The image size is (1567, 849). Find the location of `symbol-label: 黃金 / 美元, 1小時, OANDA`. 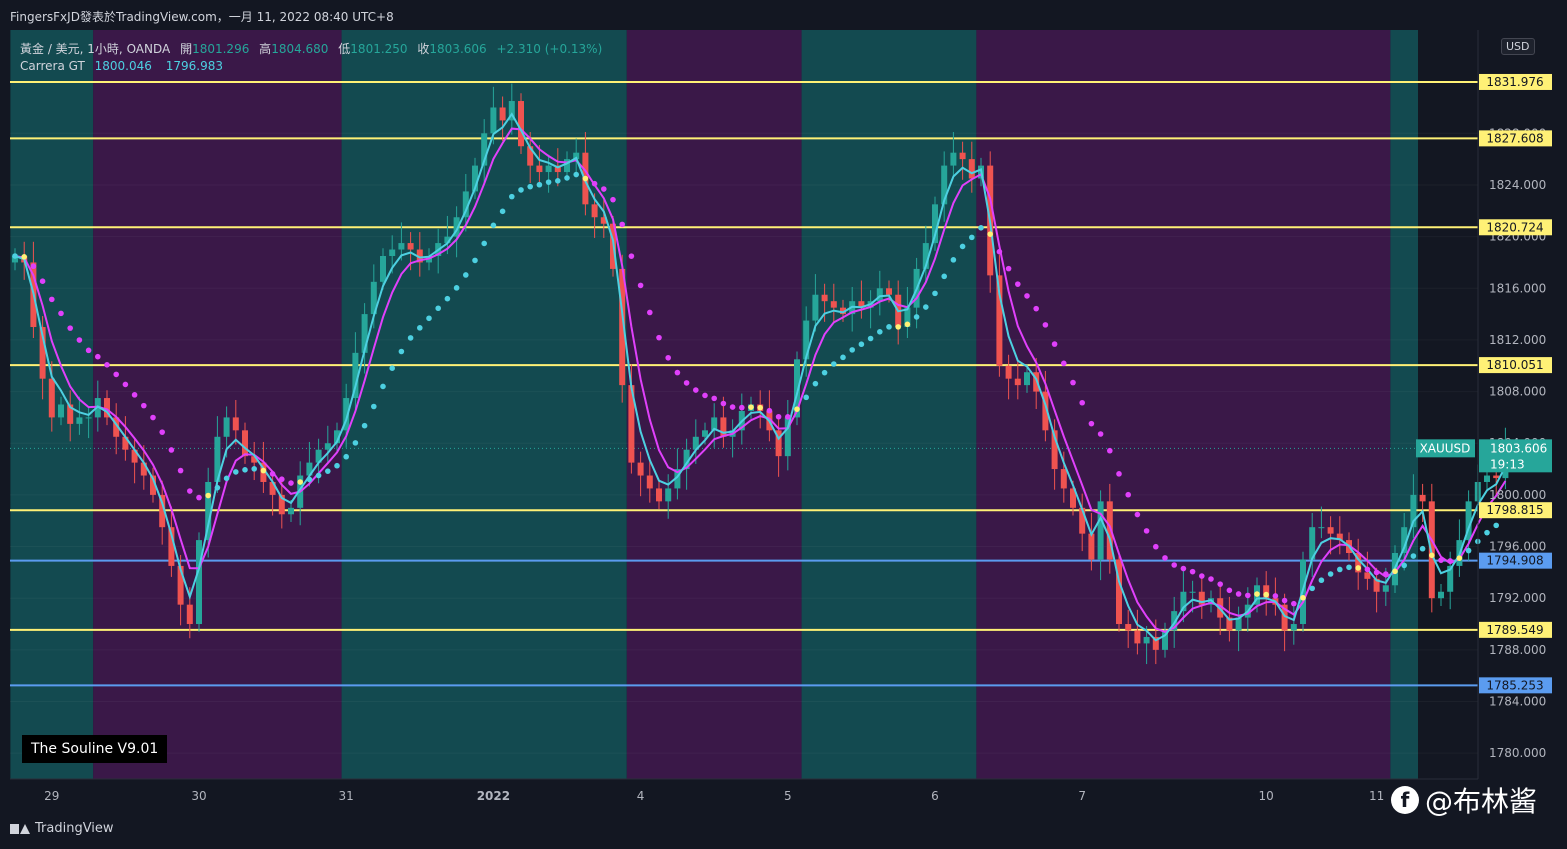

symbol-label: 黃金 / 美元, 1小時, OANDA is located at coordinates (95, 49).